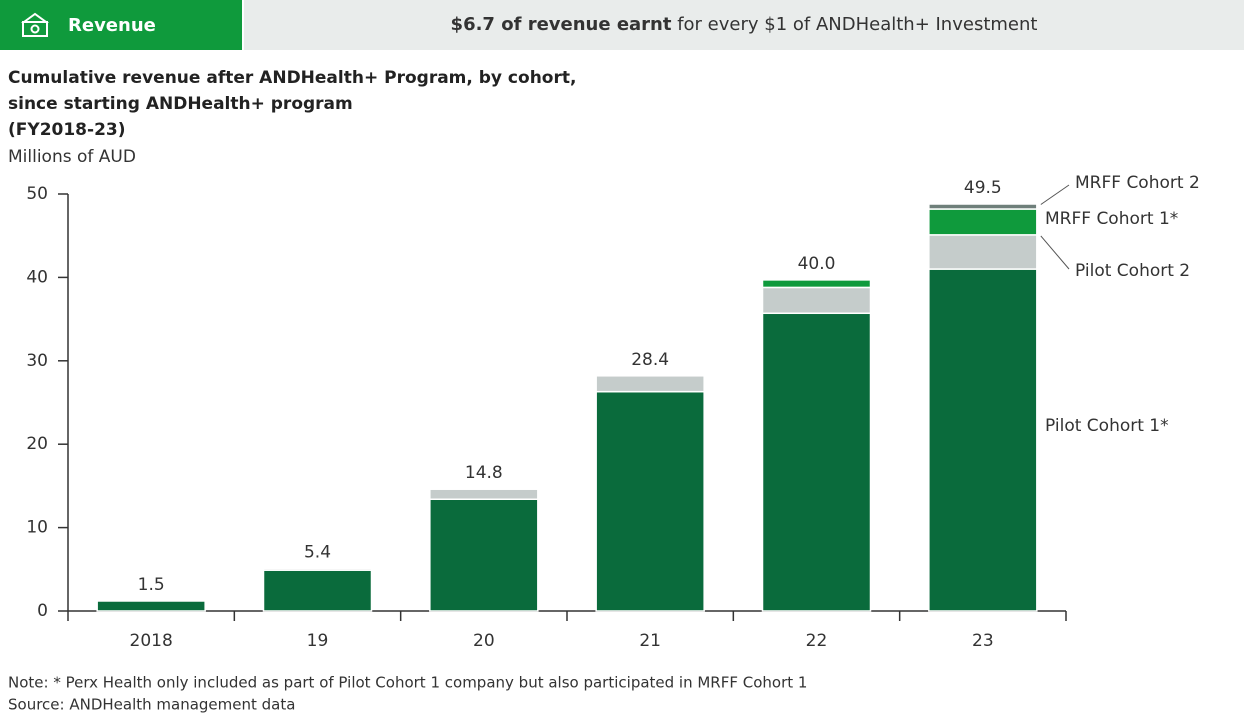  What do you see at coordinates (42, 611) in the screenshot?
I see `y-tick-label: 0` at bounding box center [42, 611].